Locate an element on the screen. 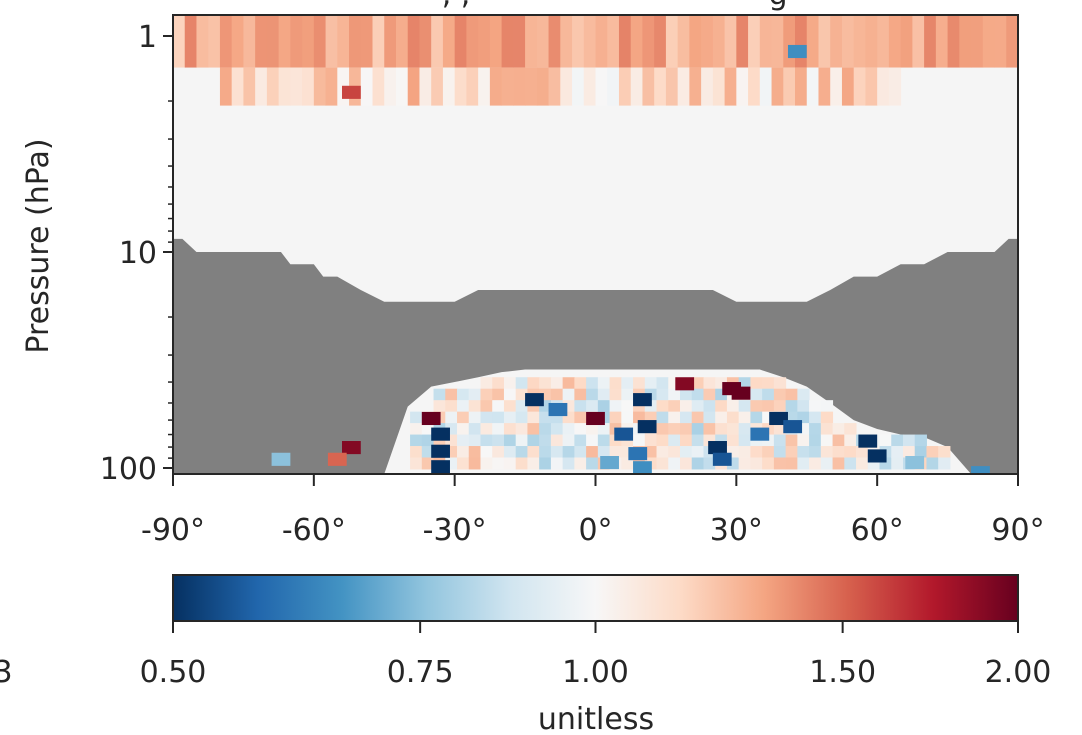 This screenshot has width=1082, height=735. x-tick-label: -90° is located at coordinates (173, 530).